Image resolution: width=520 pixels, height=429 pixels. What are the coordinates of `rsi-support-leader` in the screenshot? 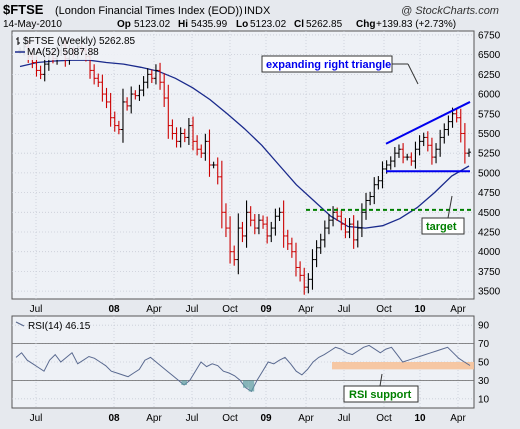 It's located at (381, 380).